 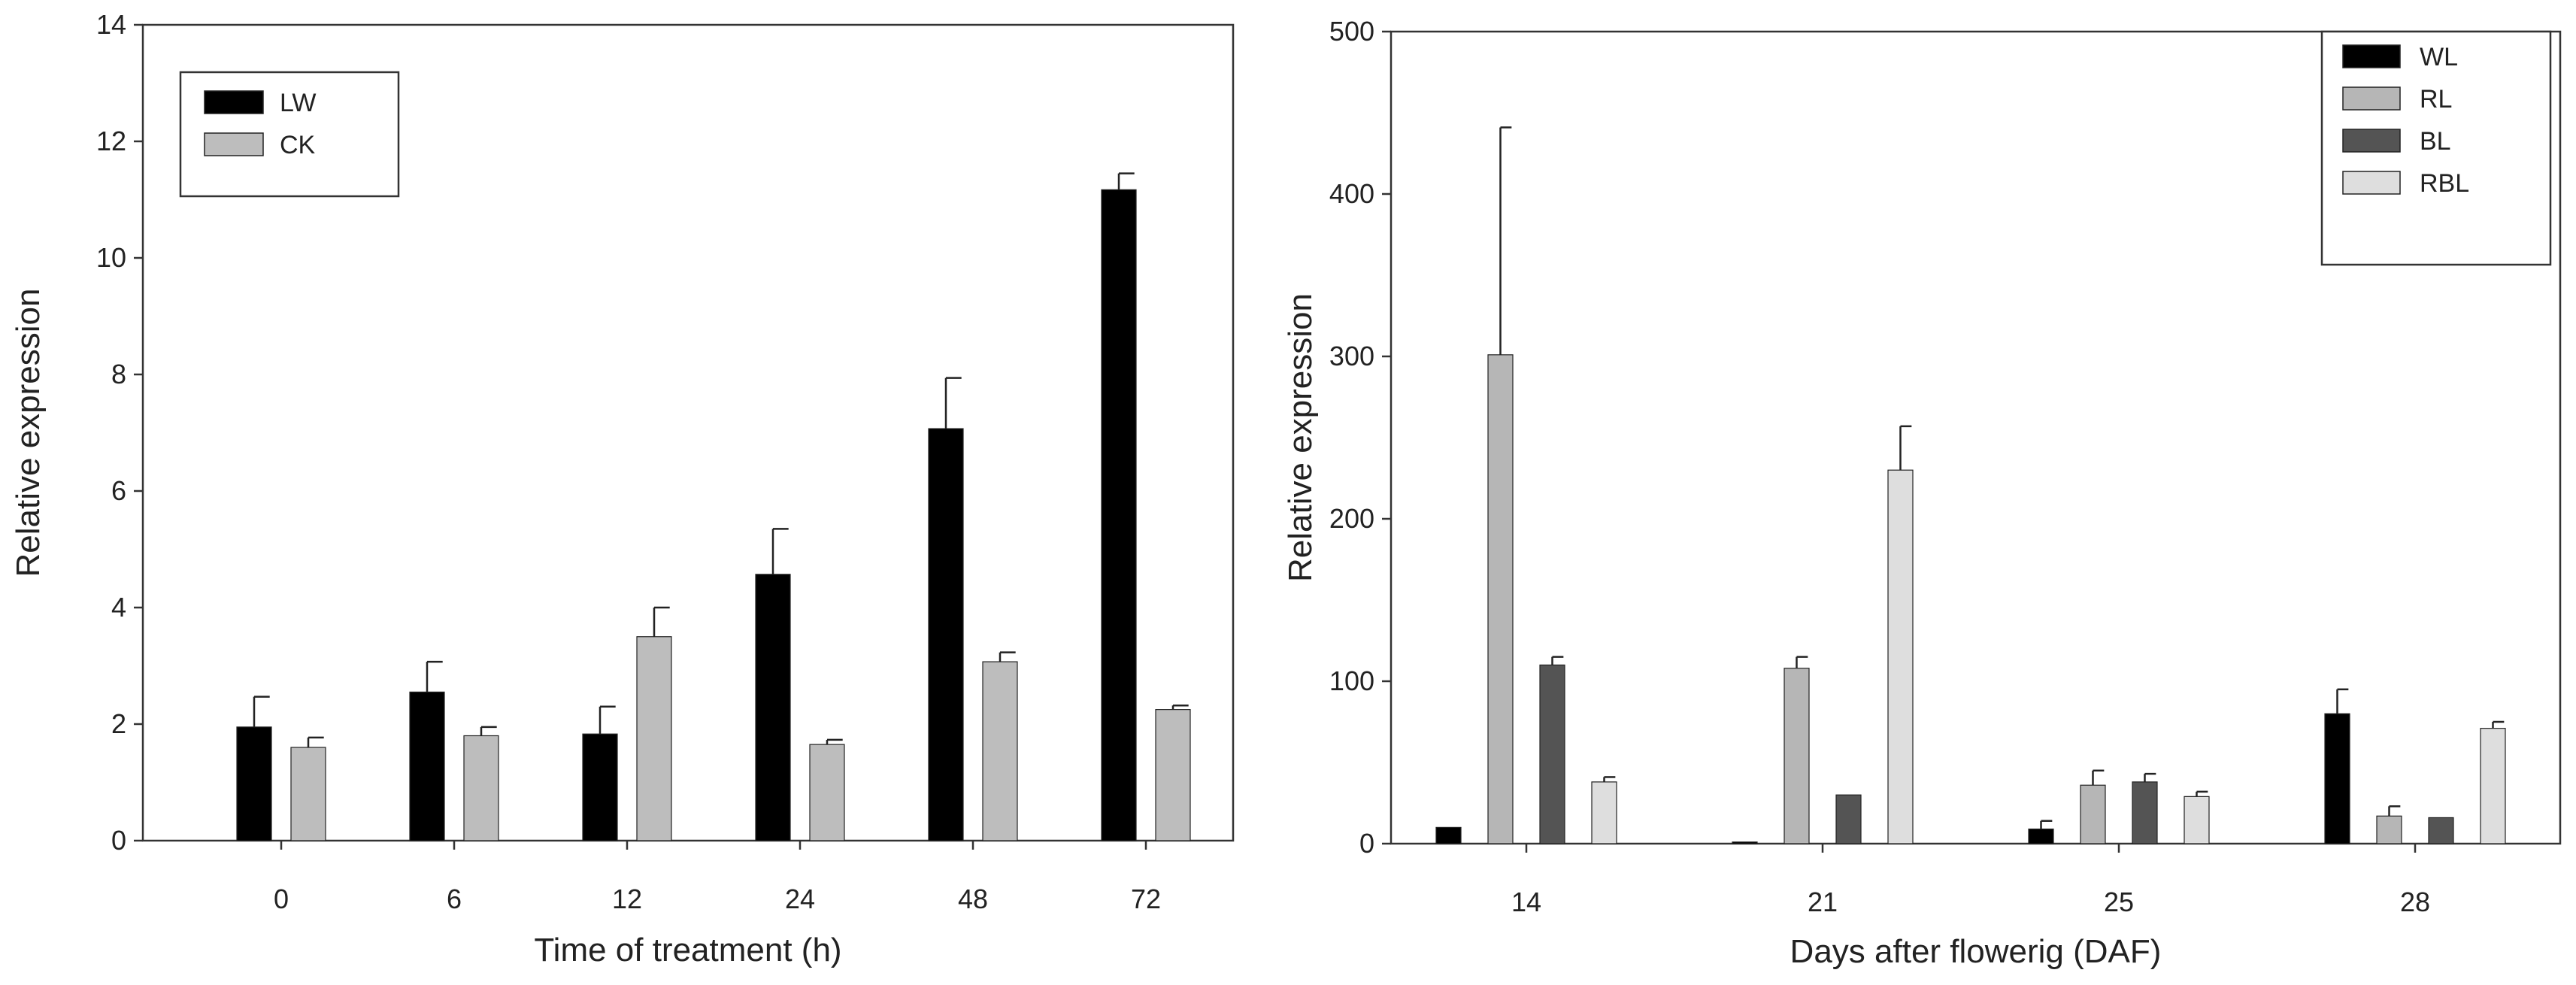 What do you see at coordinates (2371, 56) in the screenshot?
I see `legend-swatch-wl` at bounding box center [2371, 56].